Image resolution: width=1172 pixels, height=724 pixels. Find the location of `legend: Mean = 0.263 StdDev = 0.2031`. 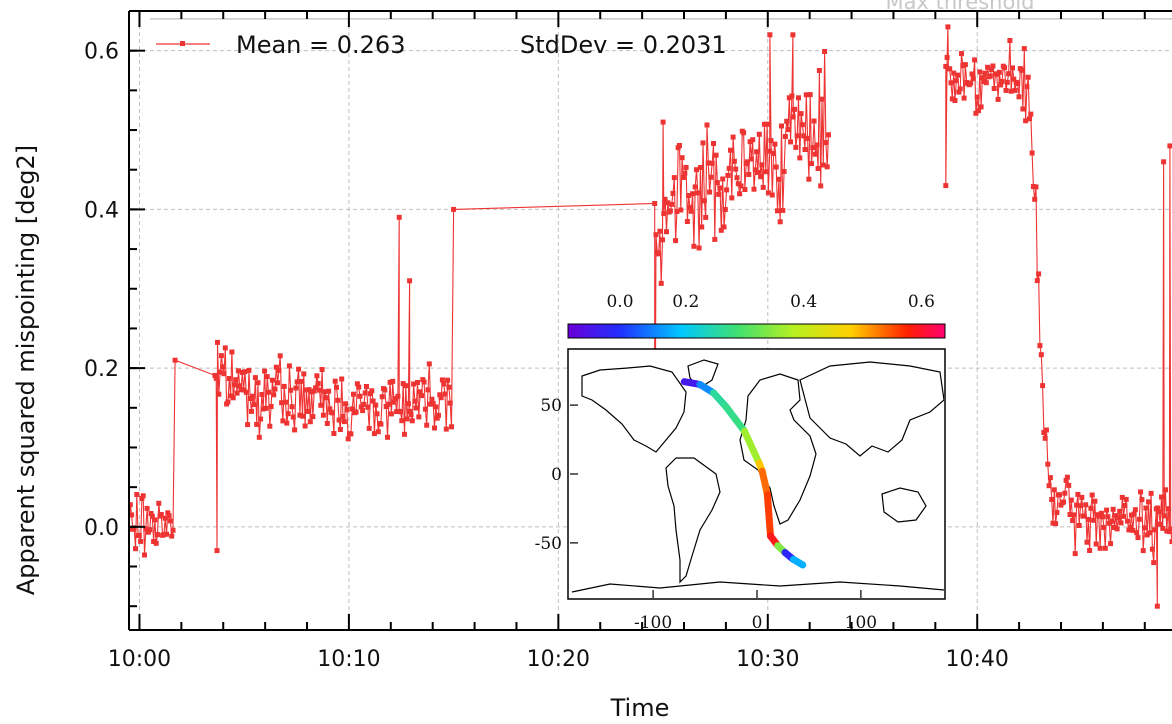

legend: Mean = 0.263 StdDev = 0.2031 is located at coordinates (441, 45).